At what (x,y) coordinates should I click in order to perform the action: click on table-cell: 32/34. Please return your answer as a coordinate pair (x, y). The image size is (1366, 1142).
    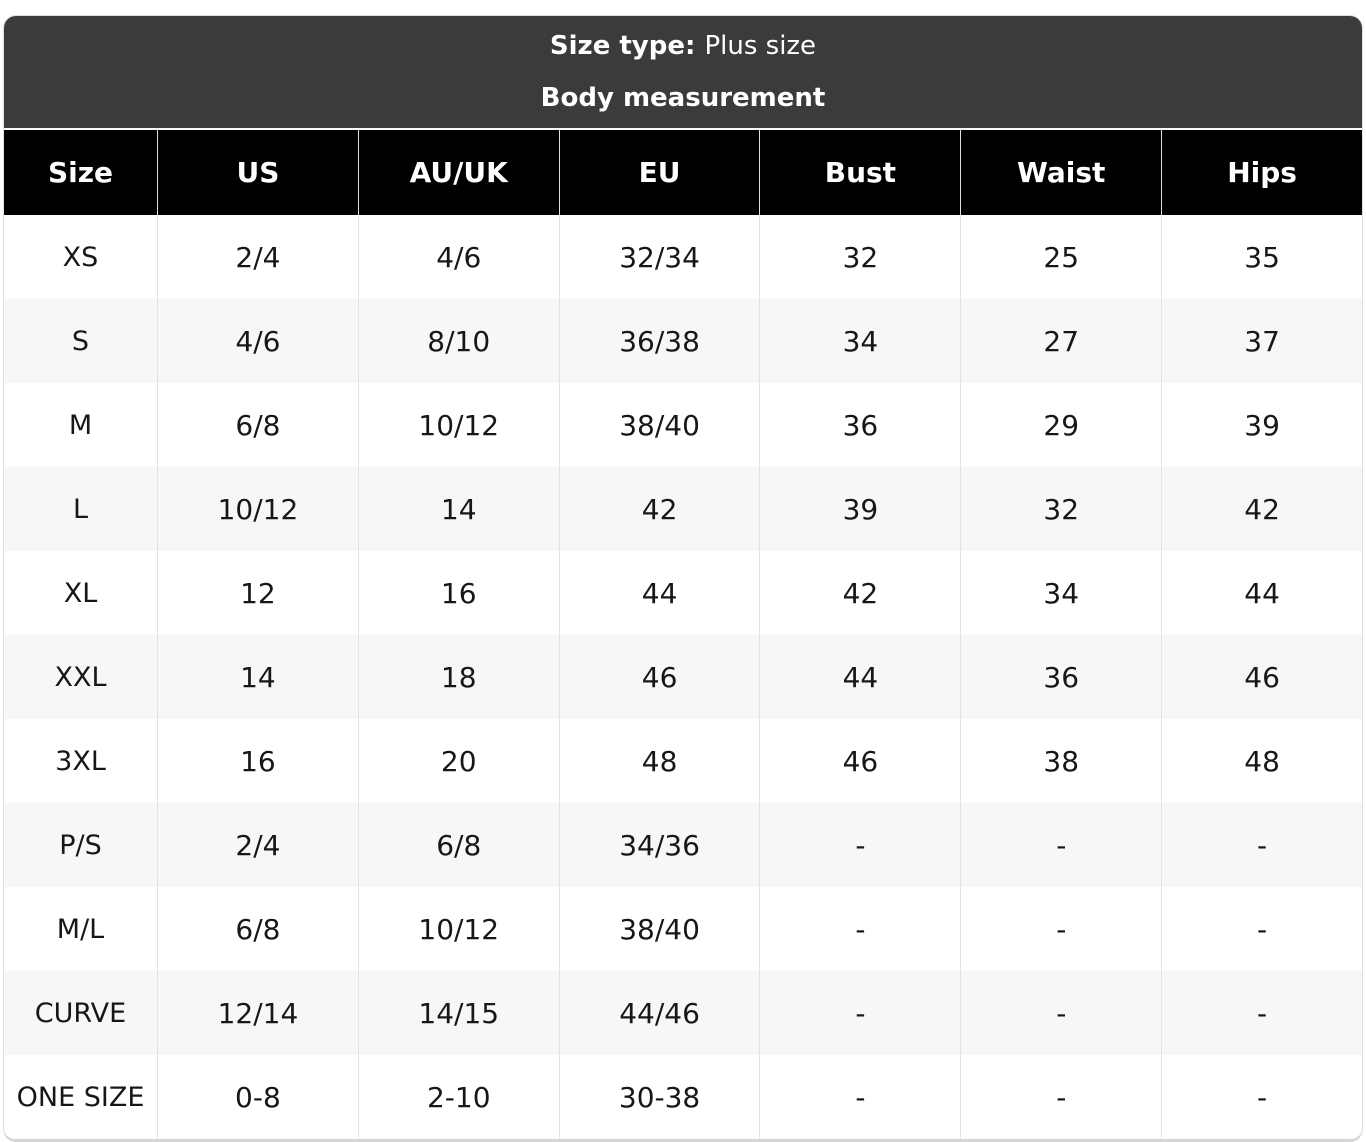
    Looking at the image, I should click on (659, 257).